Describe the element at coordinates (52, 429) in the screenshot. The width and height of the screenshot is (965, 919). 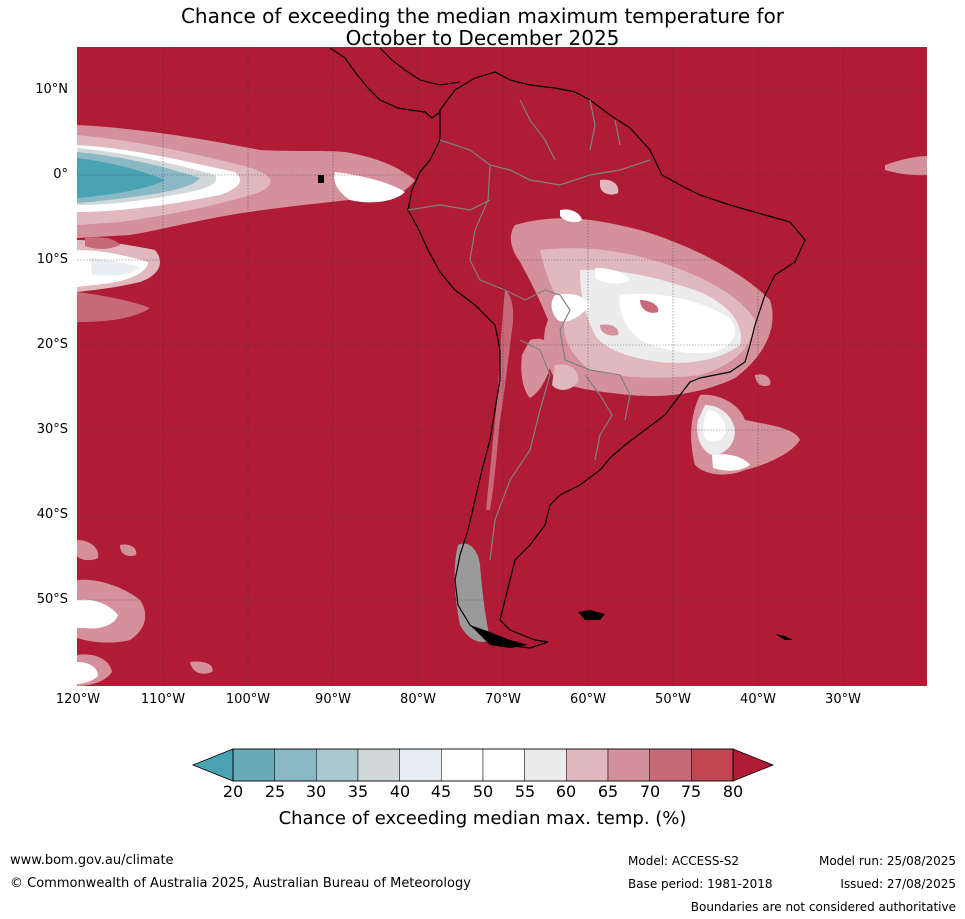
I see `lat-label-30s: 30°S` at that location.